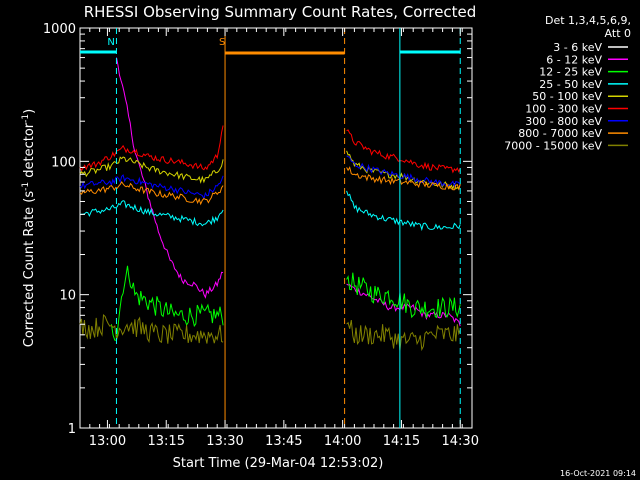 This screenshot has height=480, width=640. What do you see at coordinates (270, 186) in the screenshot?
I see `series-800-7000-kev` at bounding box center [270, 186].